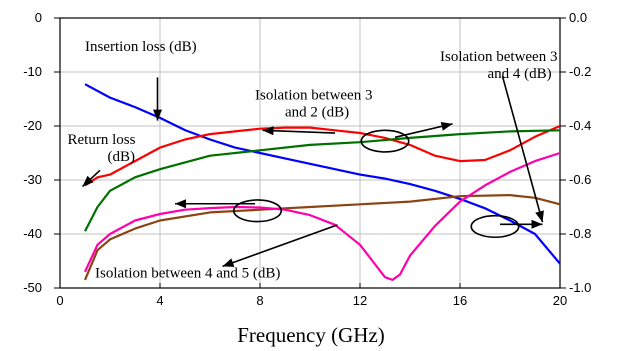 Image resolution: width=619 pixels, height=351 pixels. Describe the element at coordinates (460, 300) in the screenshot. I see `x-tick-label: 16` at that location.